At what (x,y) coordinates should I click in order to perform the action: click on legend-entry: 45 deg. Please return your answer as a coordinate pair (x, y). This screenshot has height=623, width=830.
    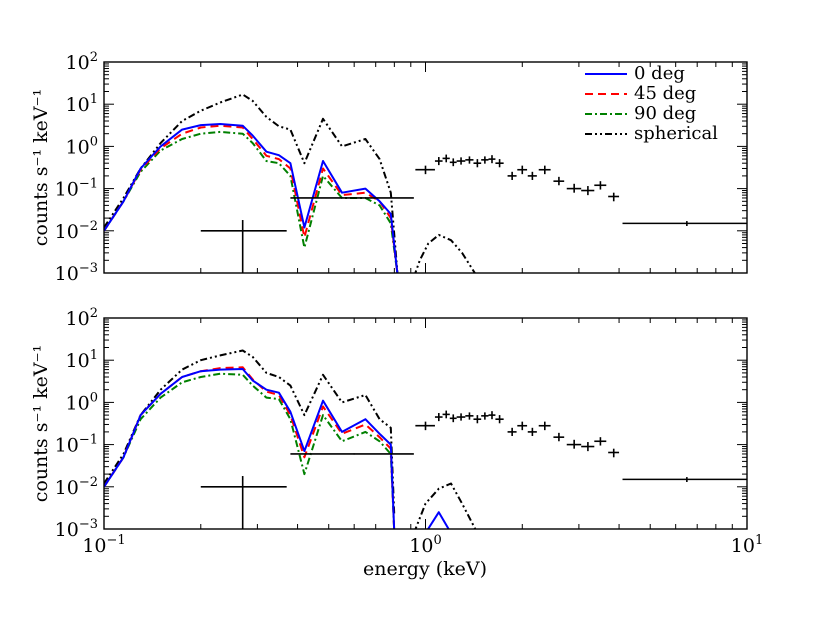
    Looking at the image, I should click on (640, 93).